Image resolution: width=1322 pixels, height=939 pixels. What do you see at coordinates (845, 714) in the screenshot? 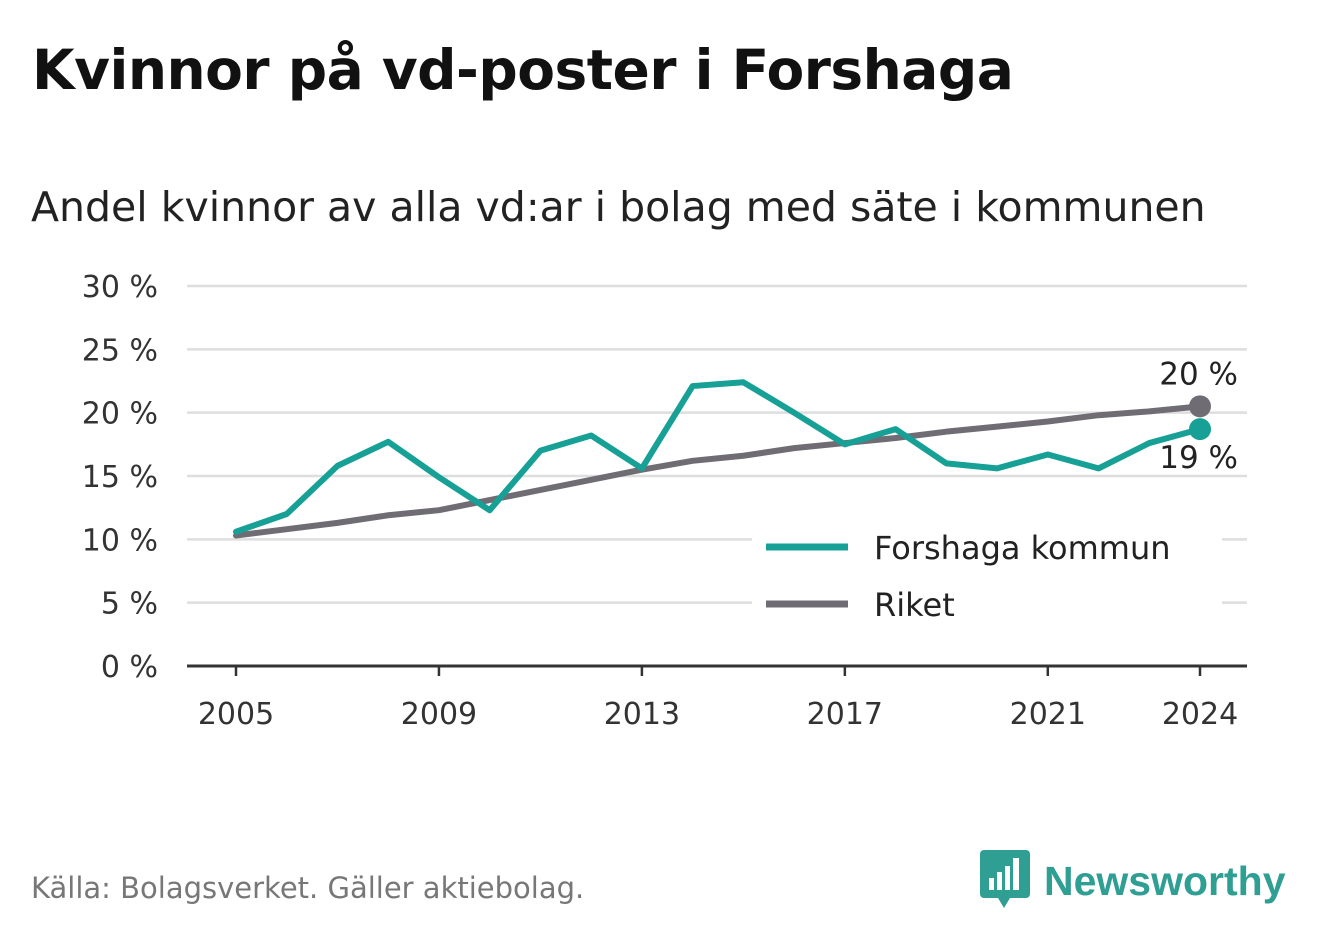
I see `x-tick-label: 2017` at bounding box center [845, 714].